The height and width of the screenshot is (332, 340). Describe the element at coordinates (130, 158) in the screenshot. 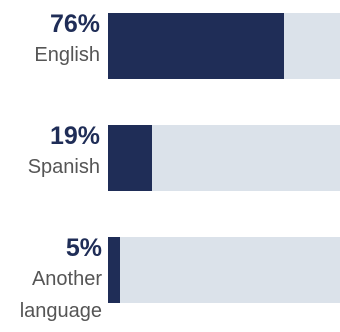

I see `bar-spanish` at that location.